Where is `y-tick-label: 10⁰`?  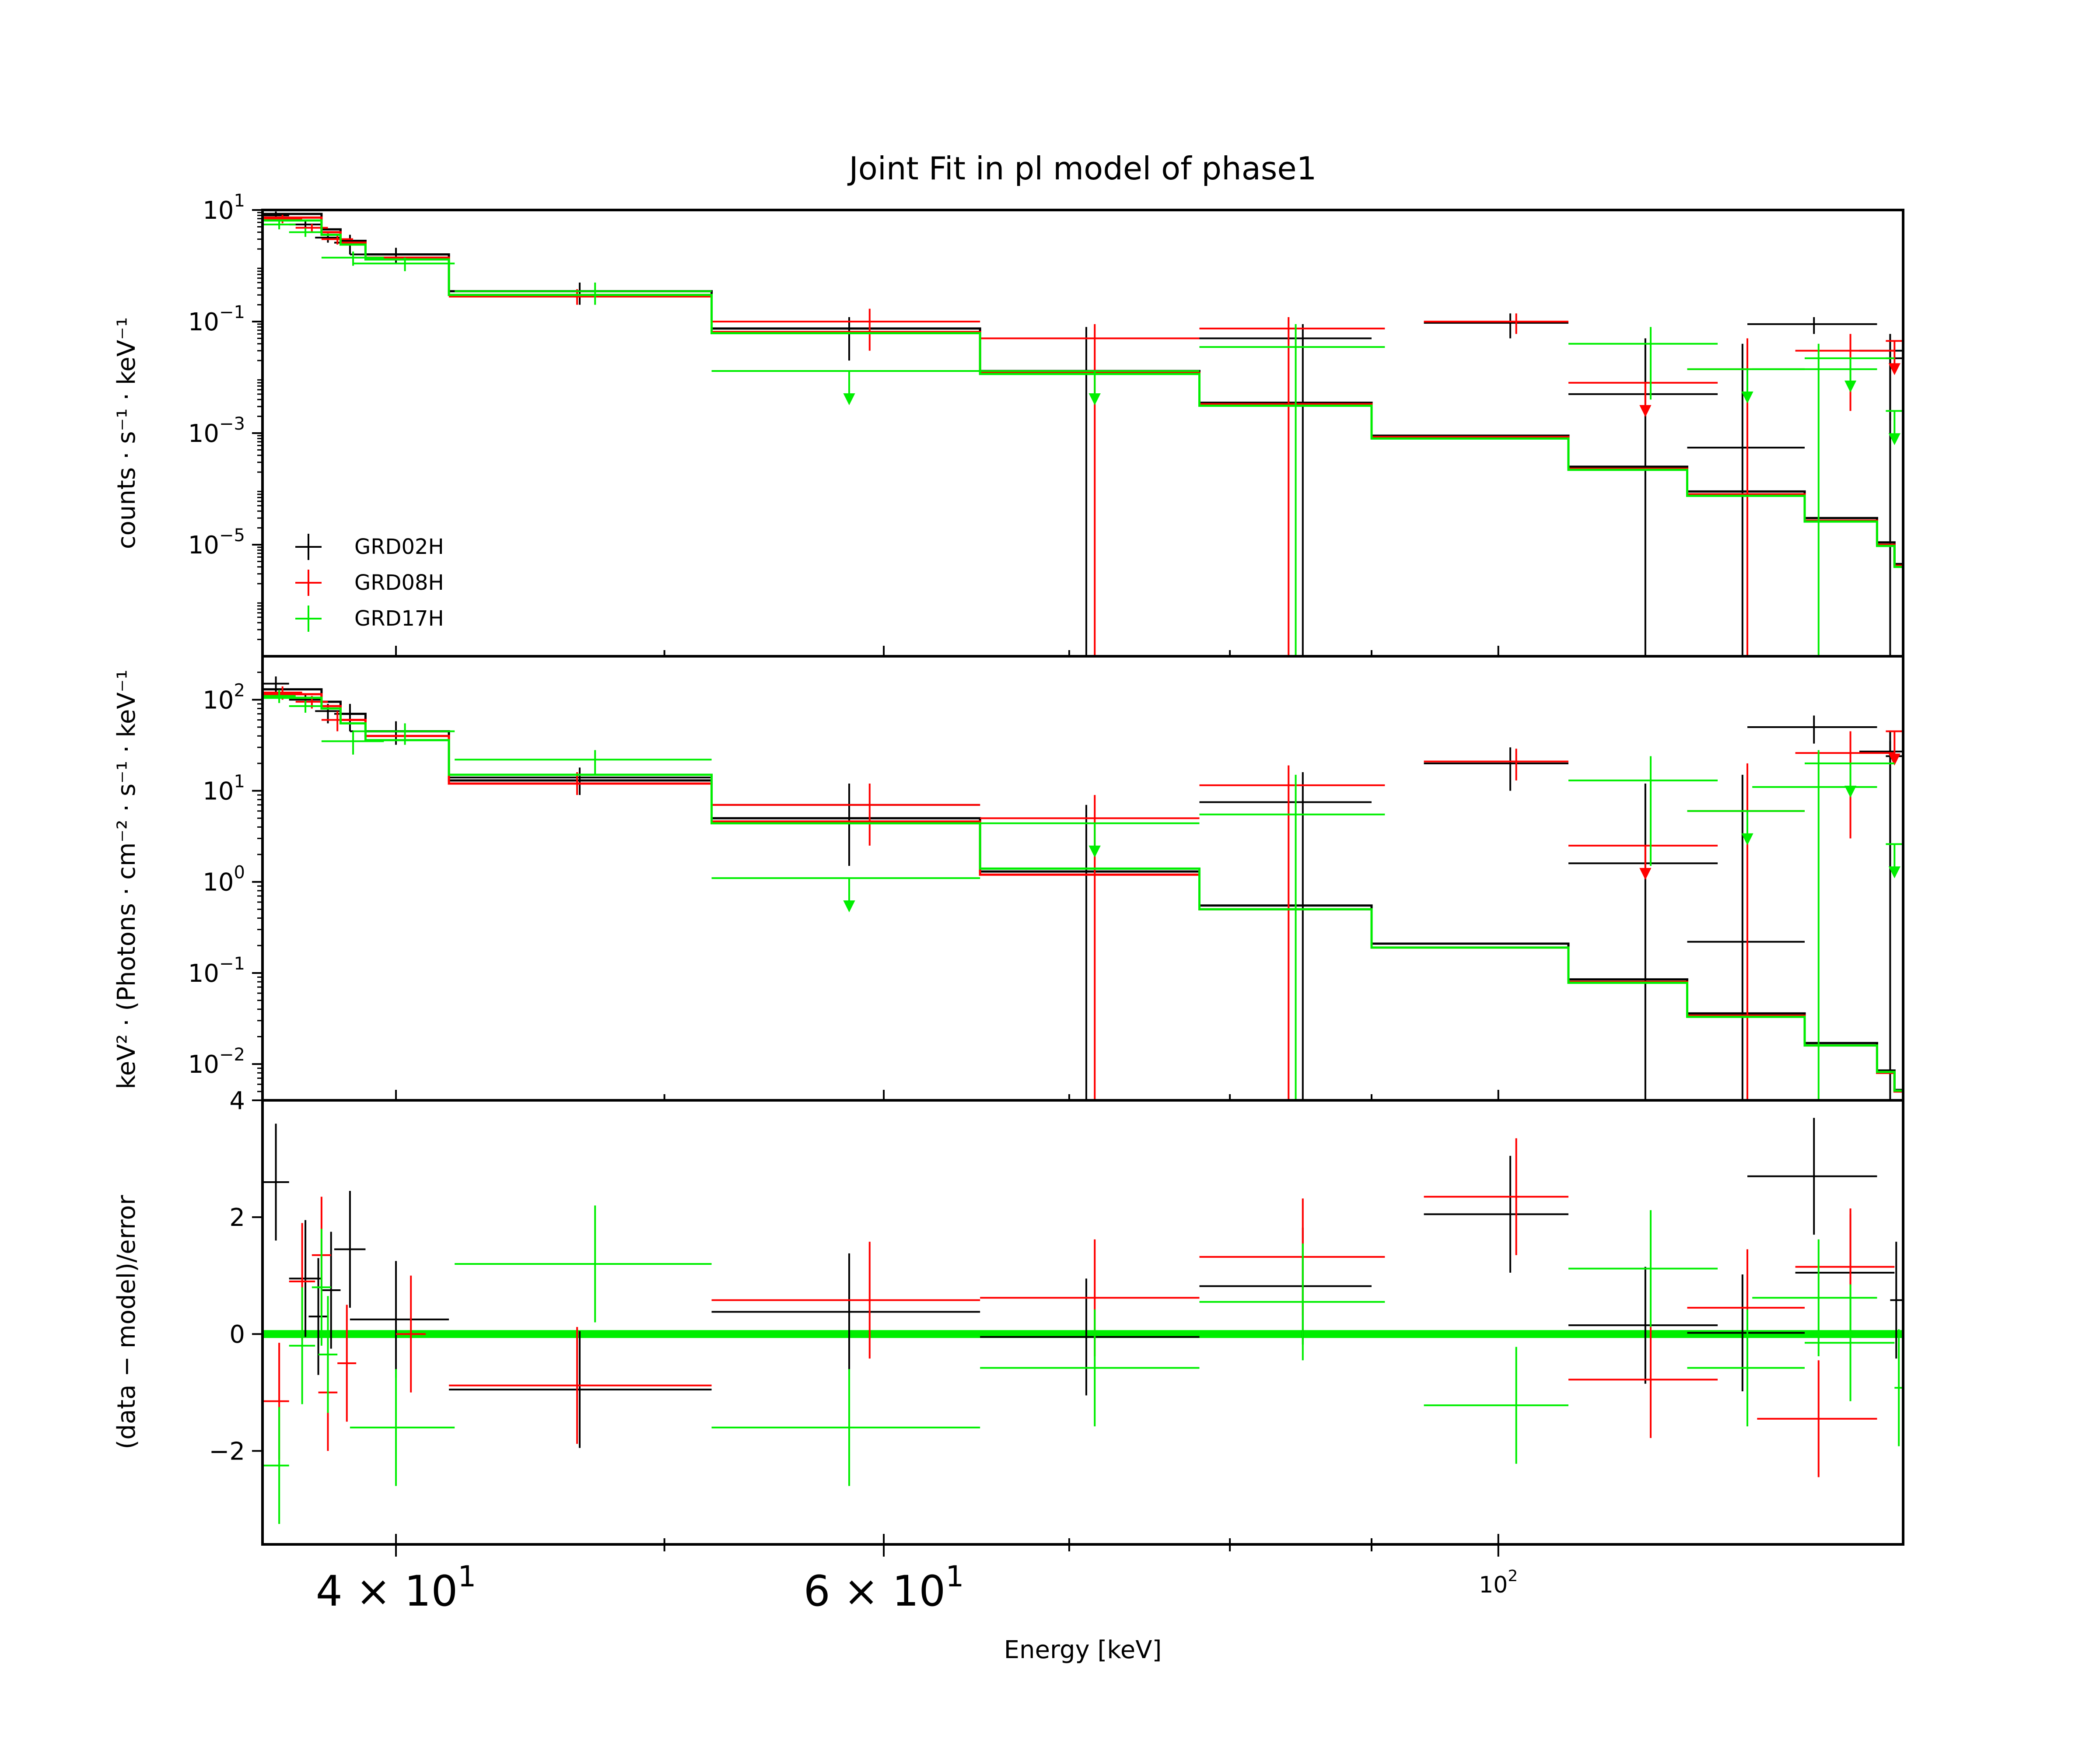
y-tick-label: 10⁰ is located at coordinates (224, 880).